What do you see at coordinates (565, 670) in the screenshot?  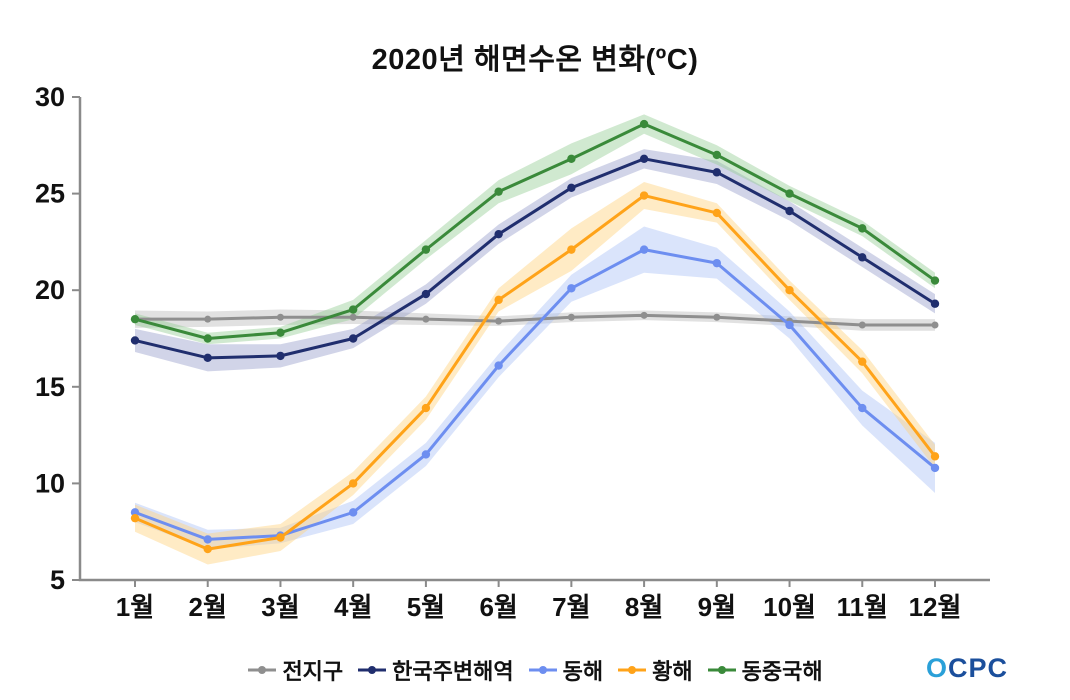 I see `legend-item-east-sea: 동해` at bounding box center [565, 670].